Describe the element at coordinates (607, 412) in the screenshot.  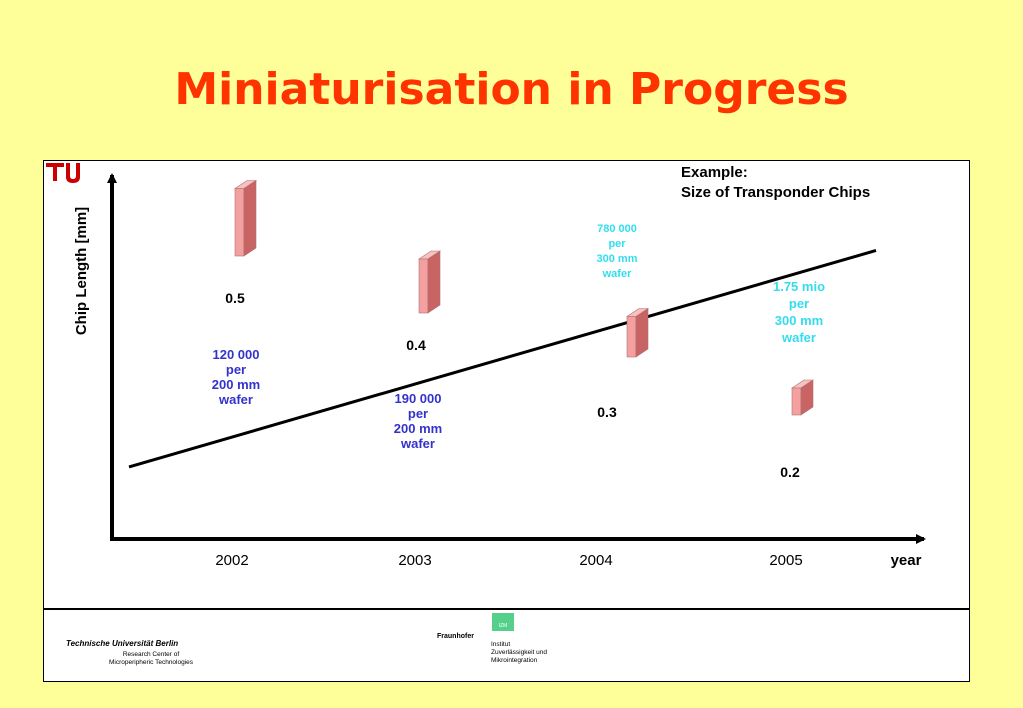
I see `value-label-2: 0.3` at that location.